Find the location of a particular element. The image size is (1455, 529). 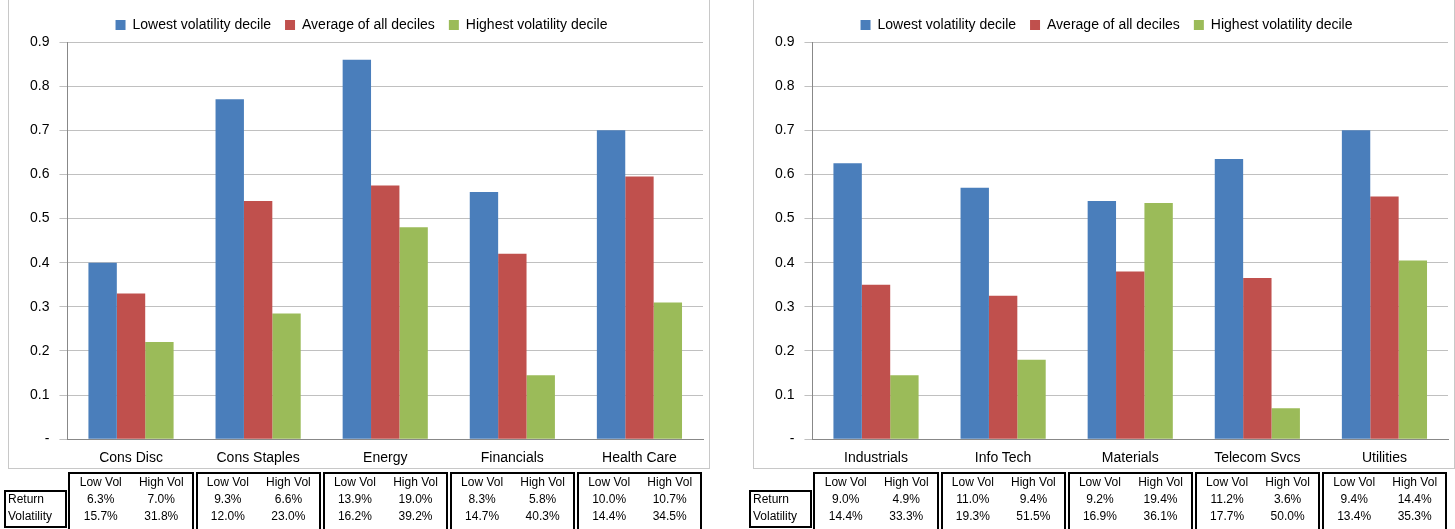

y-tick-label: 0.8 is located at coordinates (39, 84).